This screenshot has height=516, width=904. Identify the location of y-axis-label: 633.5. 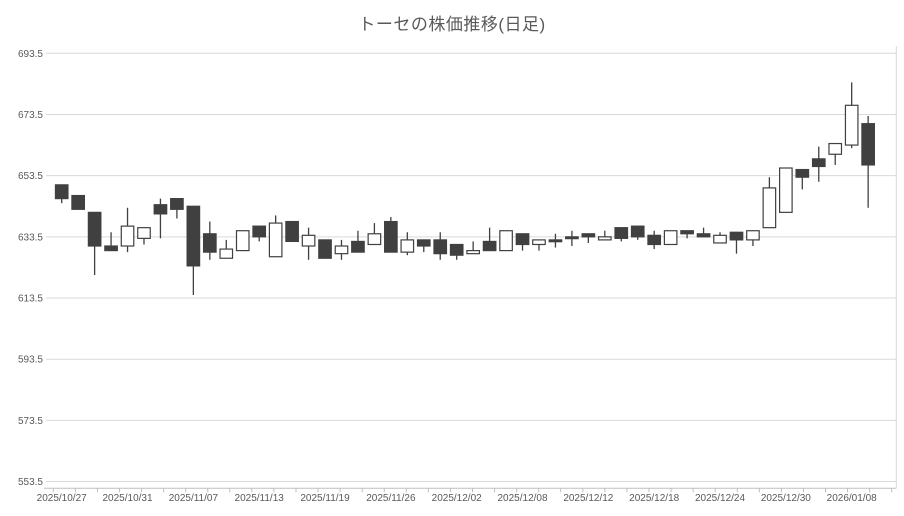
(30, 237).